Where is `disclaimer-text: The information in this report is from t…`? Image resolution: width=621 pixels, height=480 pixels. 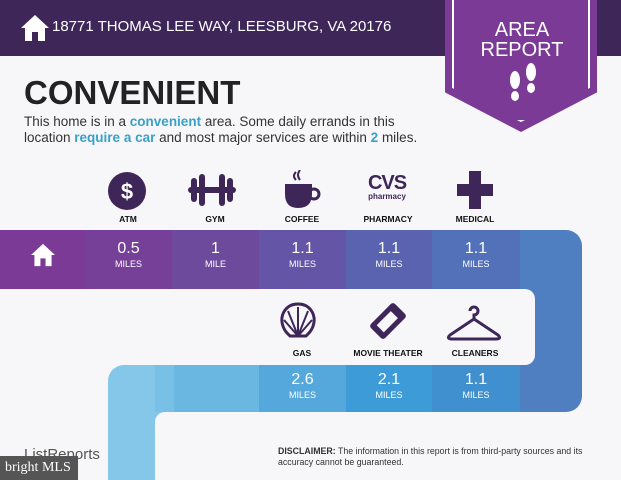
disclaimer-text: The information in this report is from t… is located at coordinates (430, 456).